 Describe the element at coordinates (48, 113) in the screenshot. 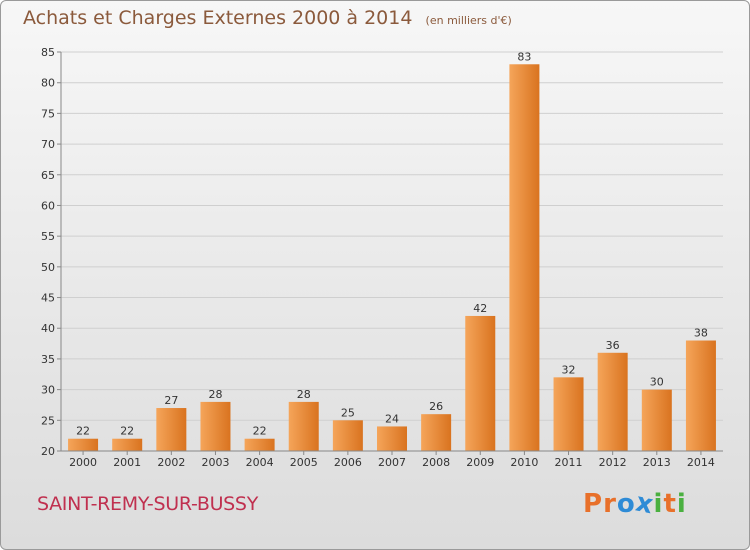

I see `y-tick-label: 75` at that location.